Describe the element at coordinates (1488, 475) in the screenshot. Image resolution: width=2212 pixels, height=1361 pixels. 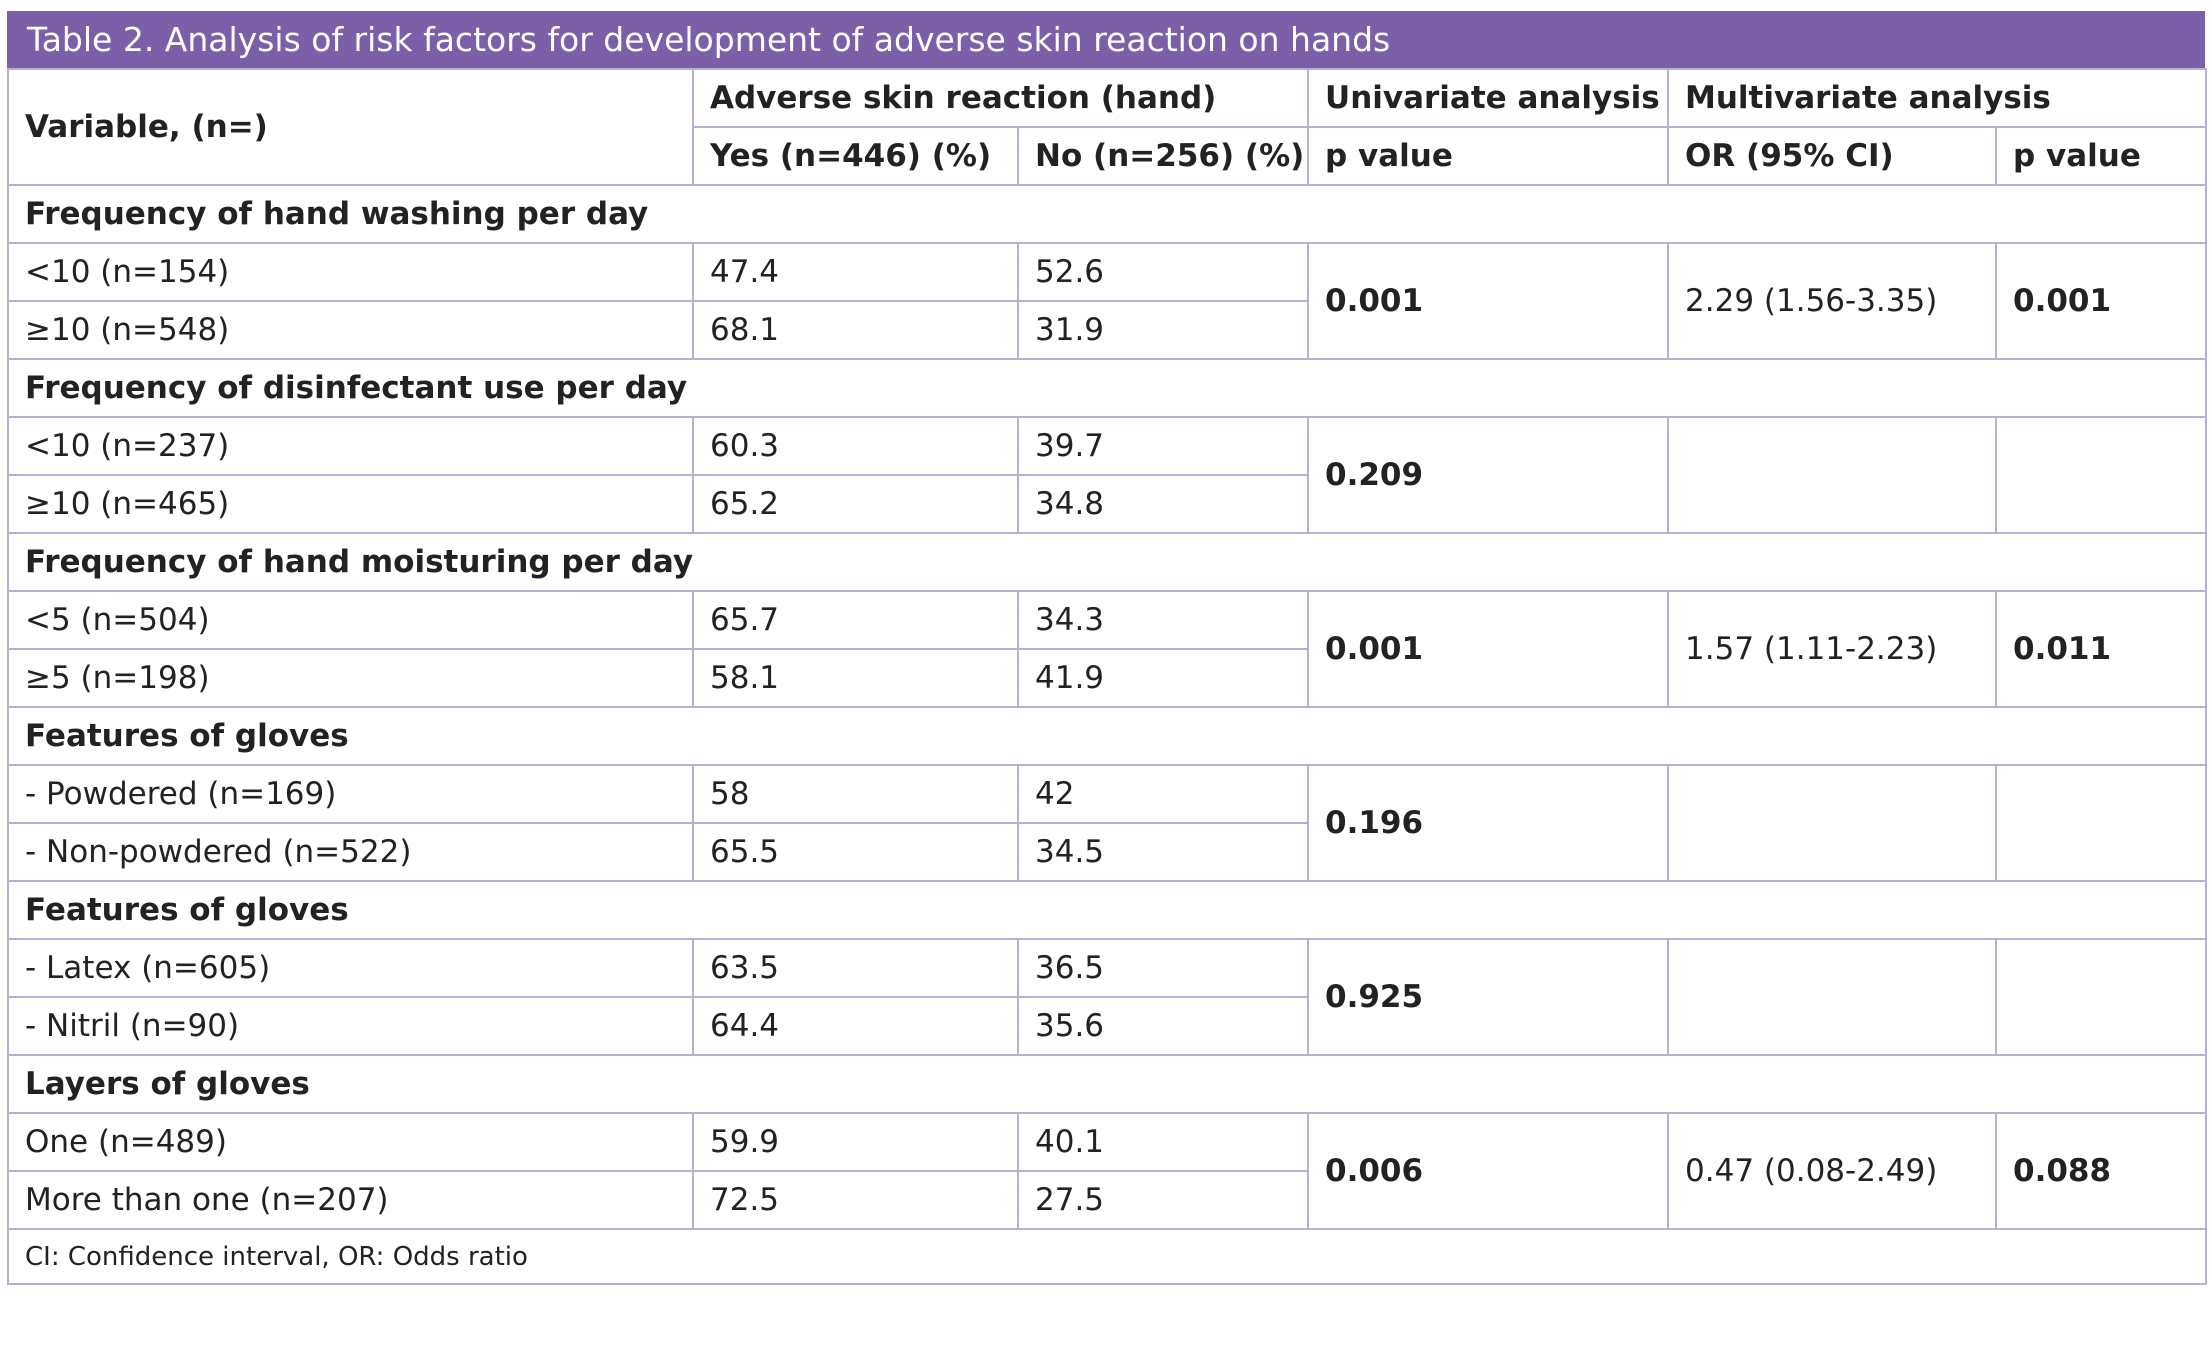
I see `univariate-p: 0.209` at that location.